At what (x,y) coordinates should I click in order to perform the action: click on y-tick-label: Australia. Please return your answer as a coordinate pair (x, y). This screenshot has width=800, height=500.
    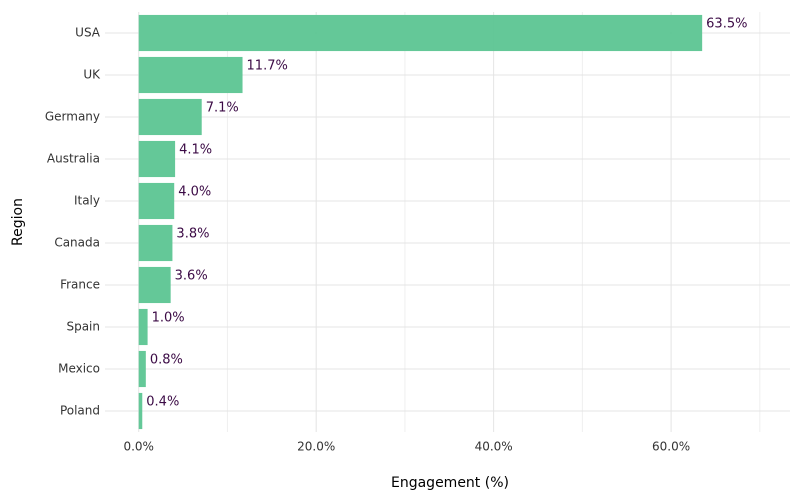
    Looking at the image, I should click on (73, 159).